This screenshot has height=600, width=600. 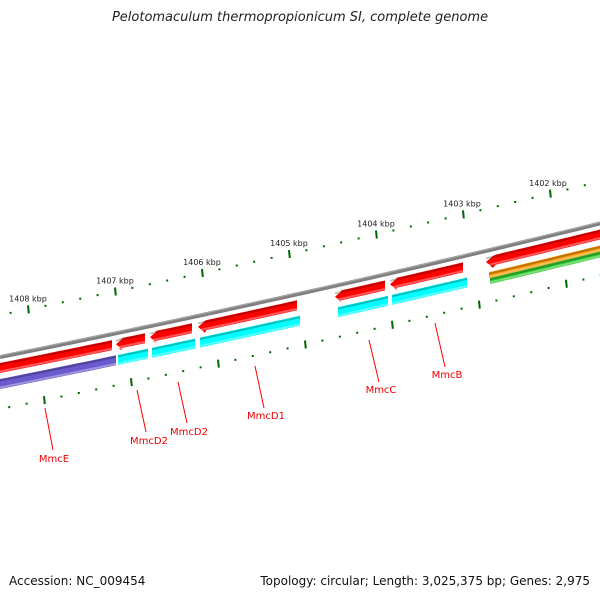 I want to click on kbp-label: 1403 kbp, so click(x=462, y=204).